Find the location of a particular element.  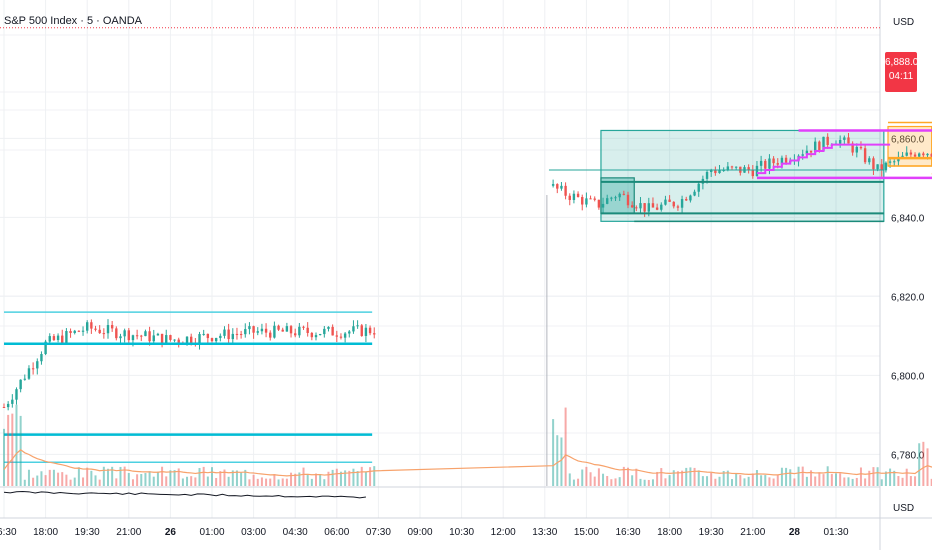

currency-label: USD is located at coordinates (904, 22).